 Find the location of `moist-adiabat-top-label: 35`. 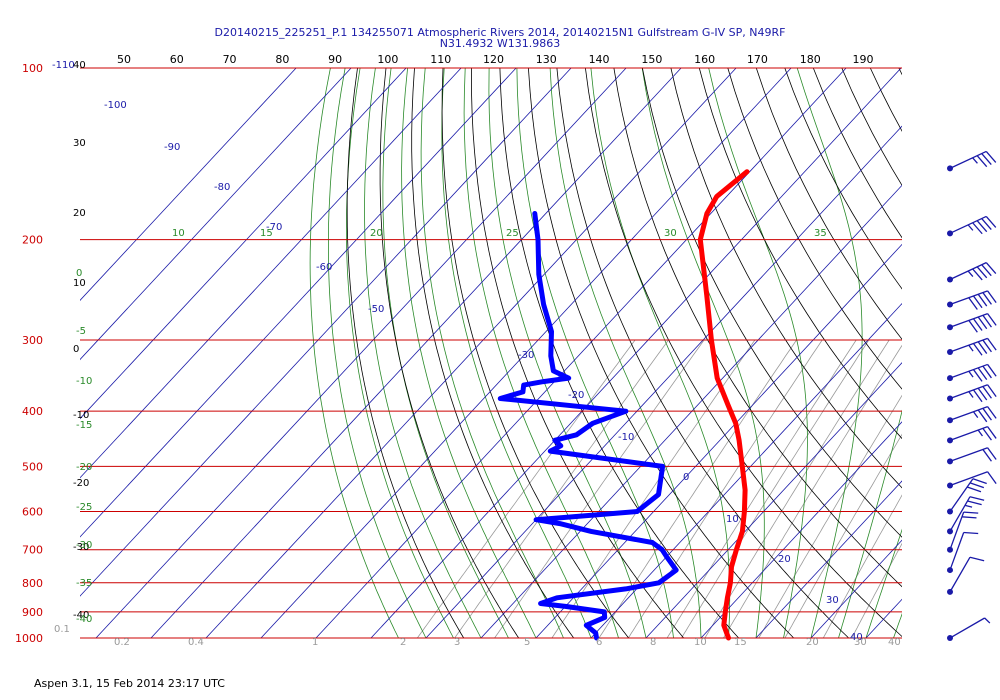

moist-adiabat-top-label: 35 is located at coordinates (820, 233).